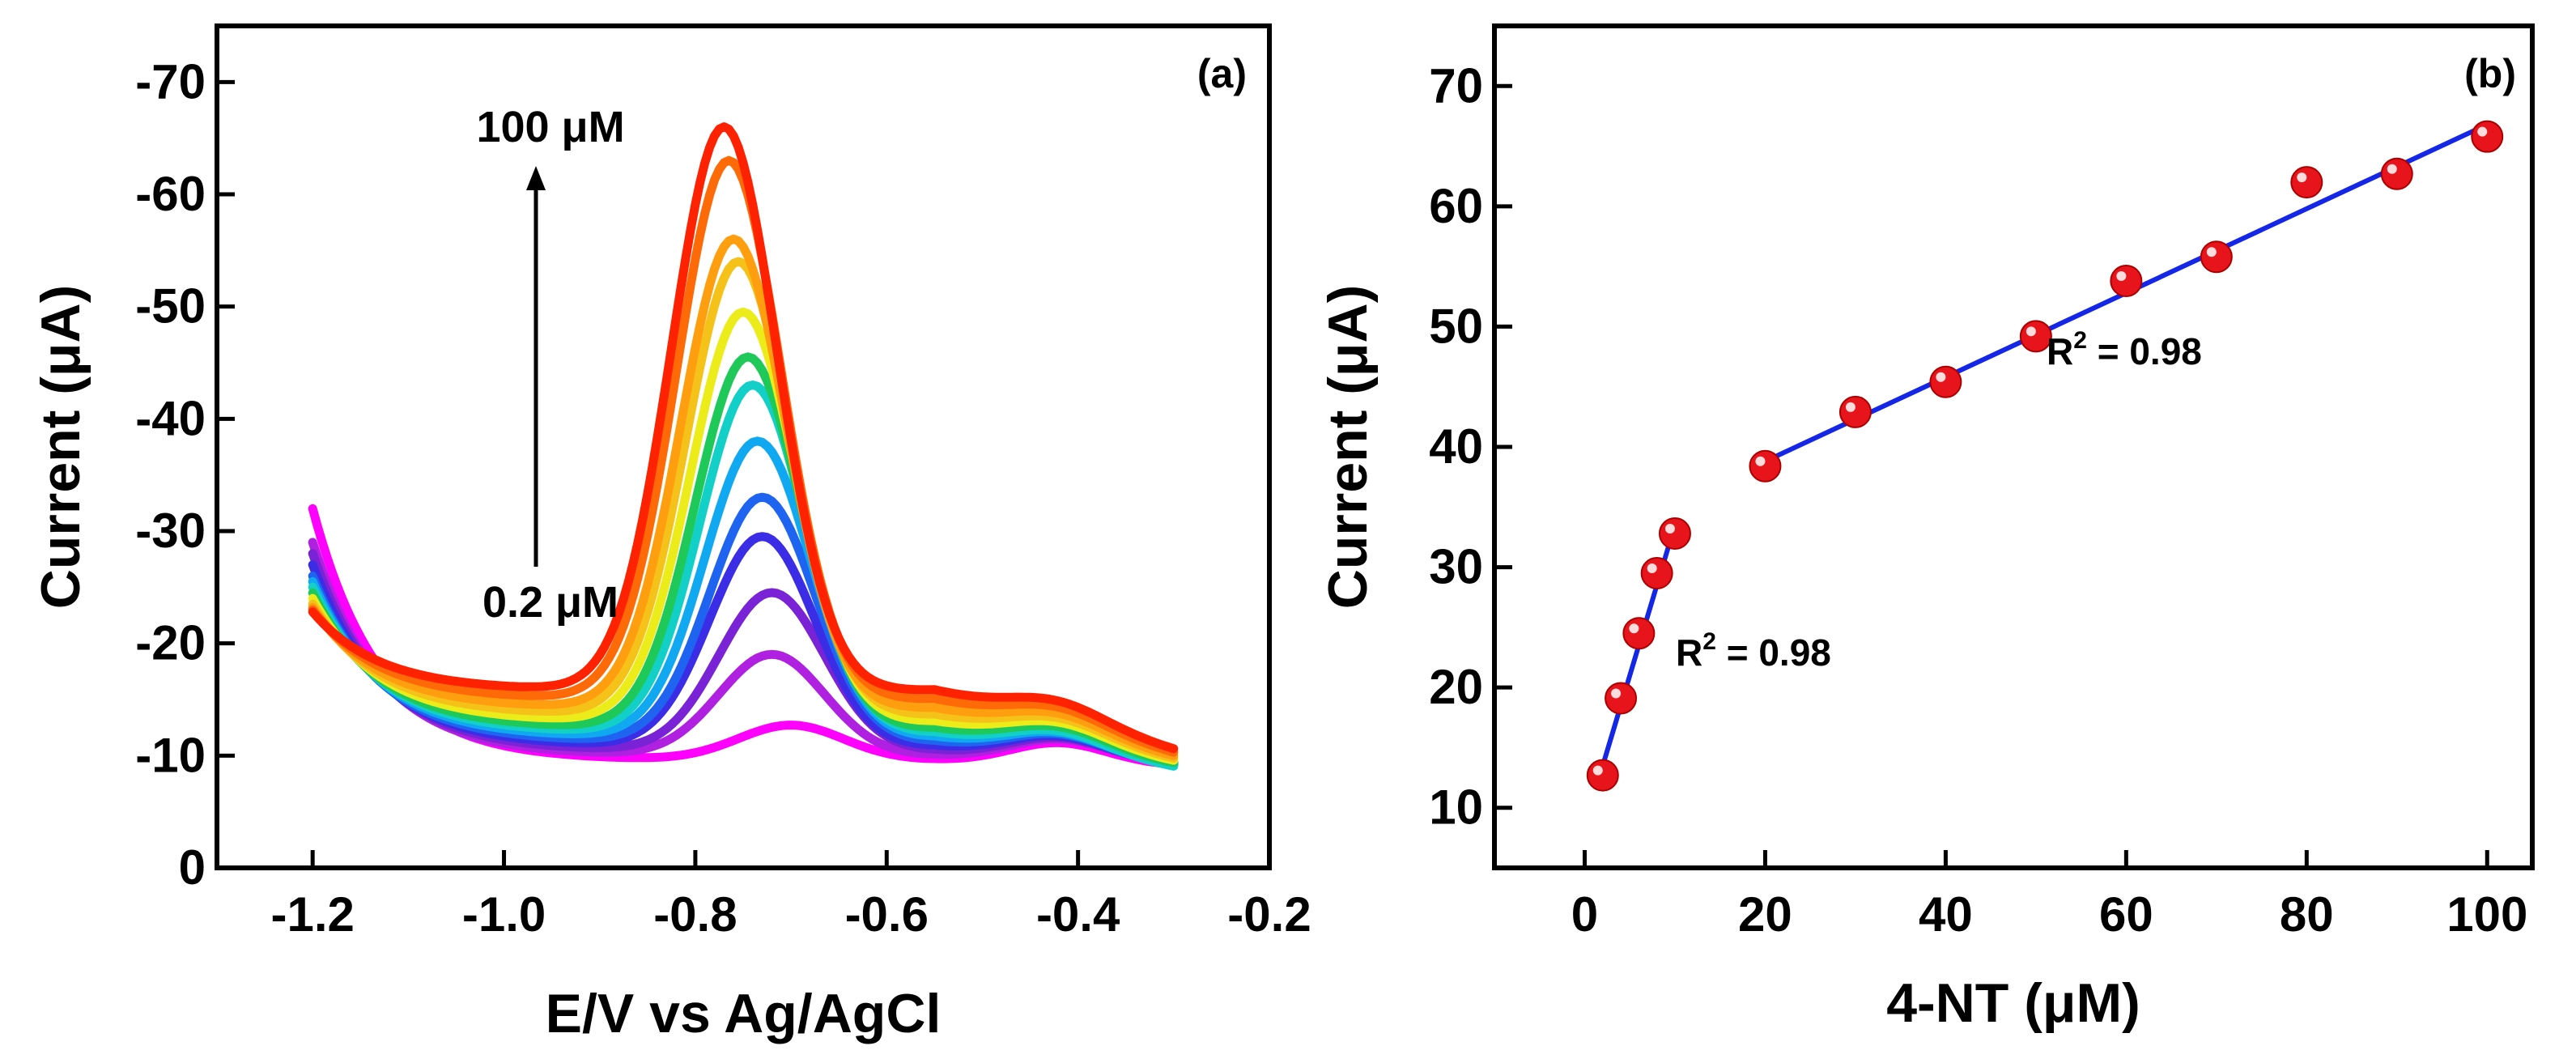 The width and height of the screenshot is (2576, 1063). I want to click on x-tick-label-a: -0.6, so click(887, 914).